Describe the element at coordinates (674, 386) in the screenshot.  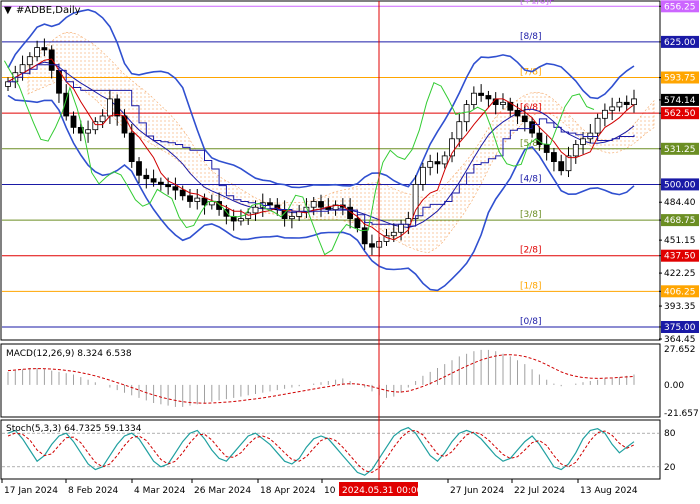
I see `macd-tick-label: 0.00` at that location.